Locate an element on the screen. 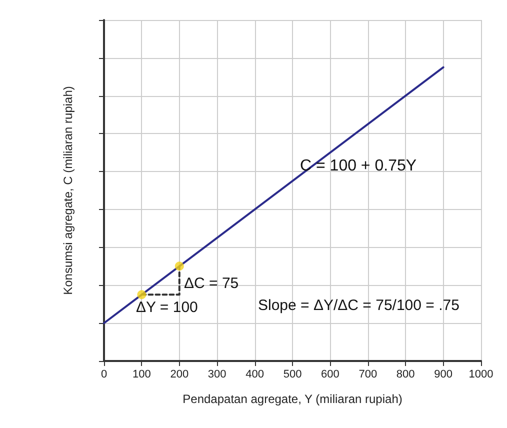  x-tick-label: 300 is located at coordinates (217, 374).